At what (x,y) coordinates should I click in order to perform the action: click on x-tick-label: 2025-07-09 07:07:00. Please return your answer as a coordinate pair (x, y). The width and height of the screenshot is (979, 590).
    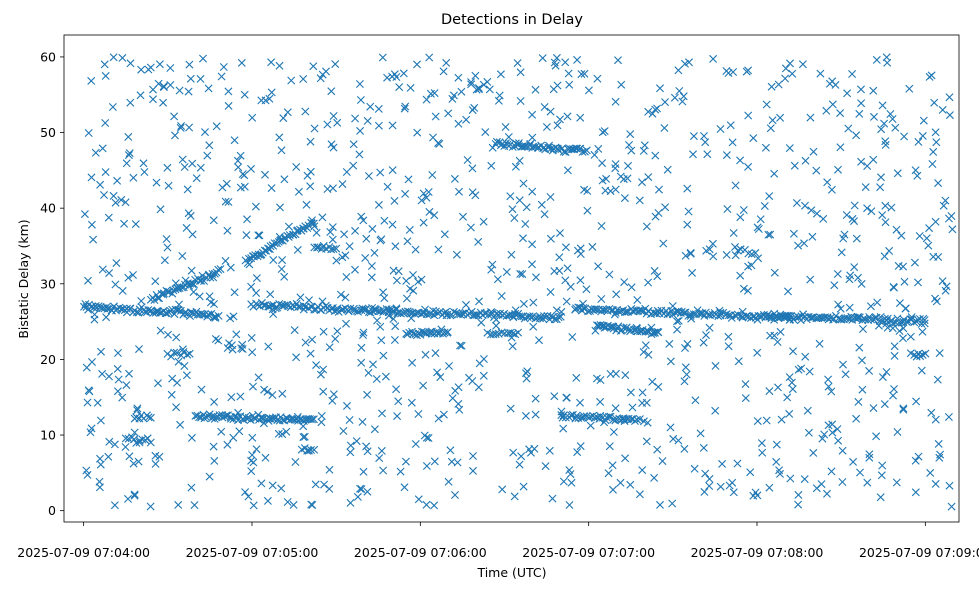
    Looking at the image, I should click on (588, 552).